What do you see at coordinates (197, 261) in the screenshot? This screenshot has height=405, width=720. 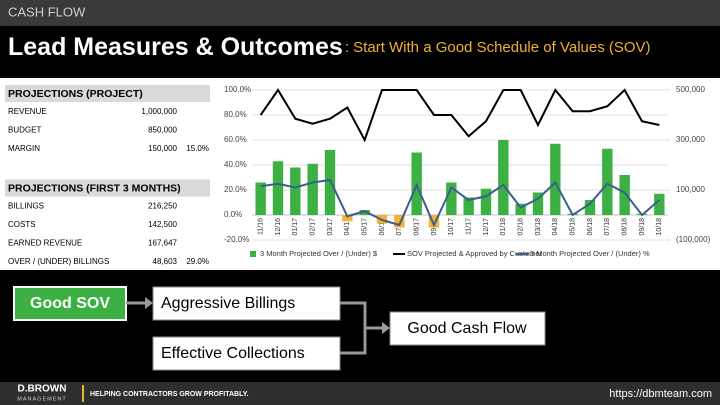 I see `table-cell: 29.0%` at bounding box center [197, 261].